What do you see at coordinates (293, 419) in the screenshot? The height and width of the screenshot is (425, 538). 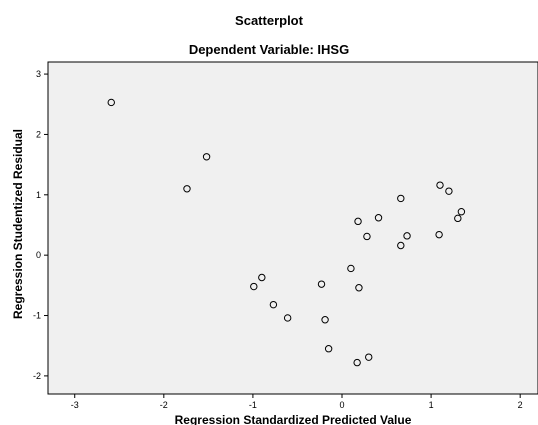 I see `x-axis-title: Regression Standardized Predicted Value` at bounding box center [293, 419].